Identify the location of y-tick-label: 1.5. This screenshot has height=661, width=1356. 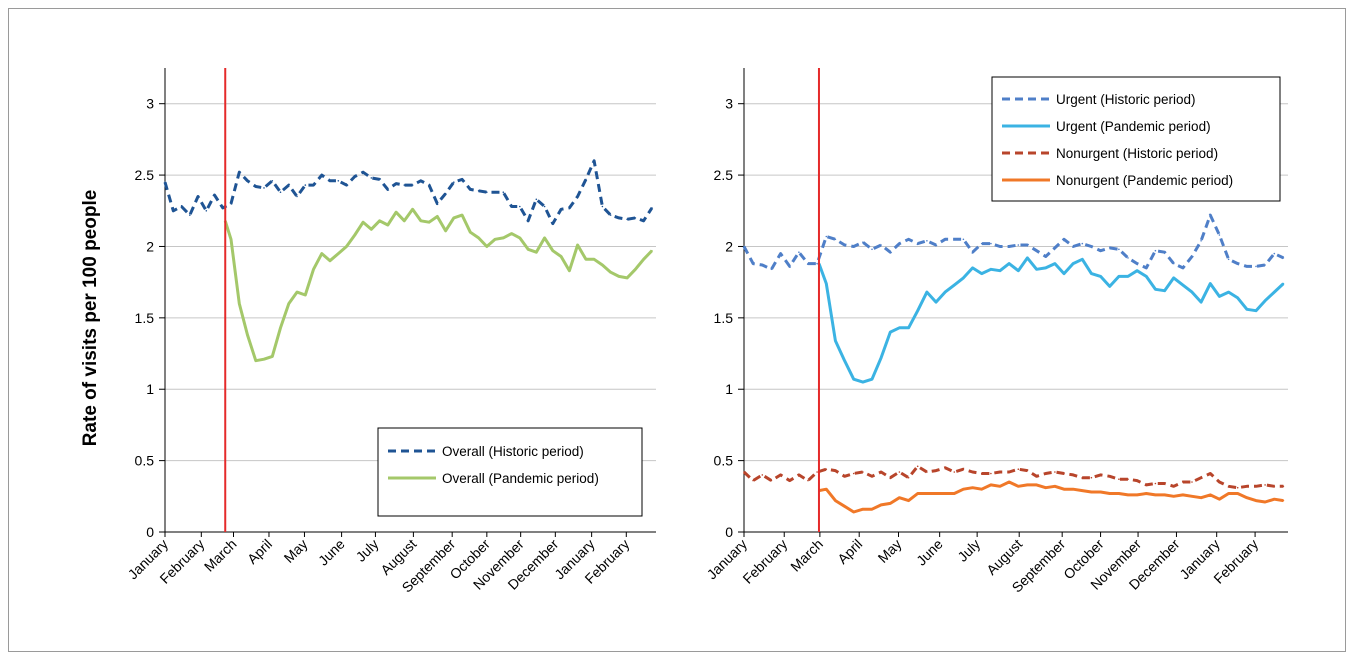
(145, 318).